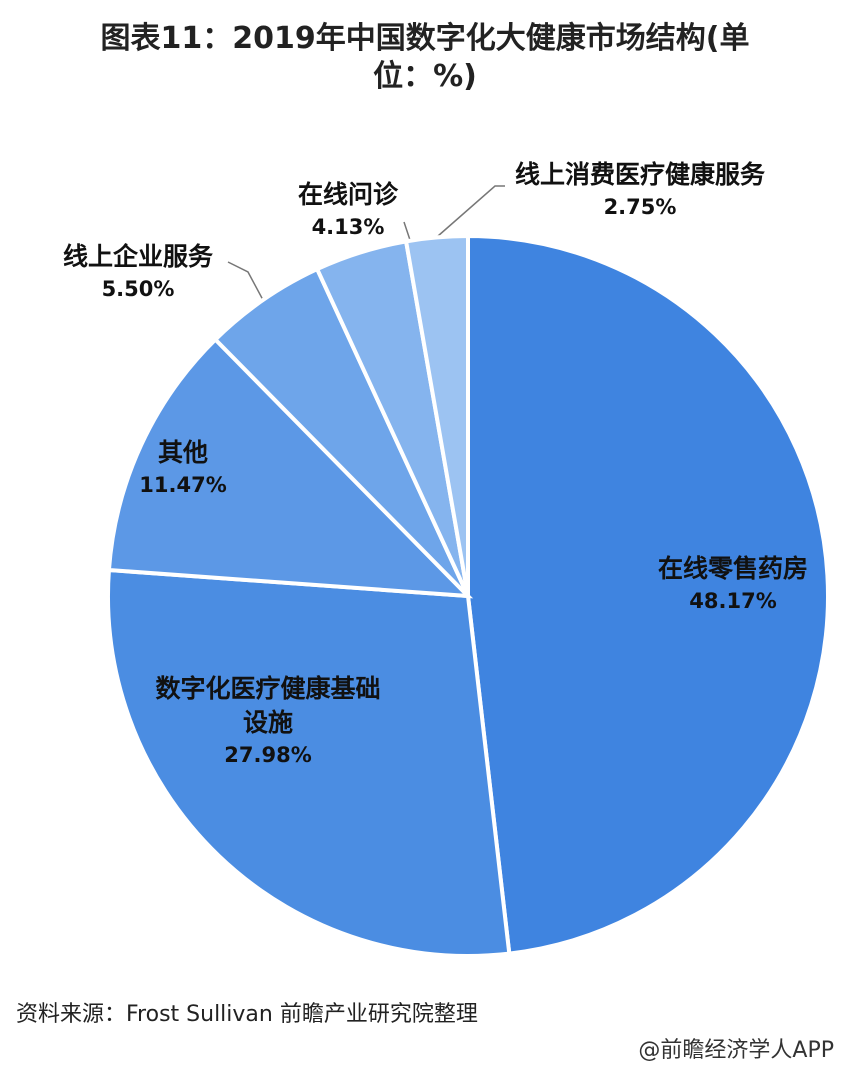 This screenshot has height=1076, width=844. Describe the element at coordinates (268, 705) in the screenshot. I see `category-label: 数字化医疗健康基础设施` at that location.